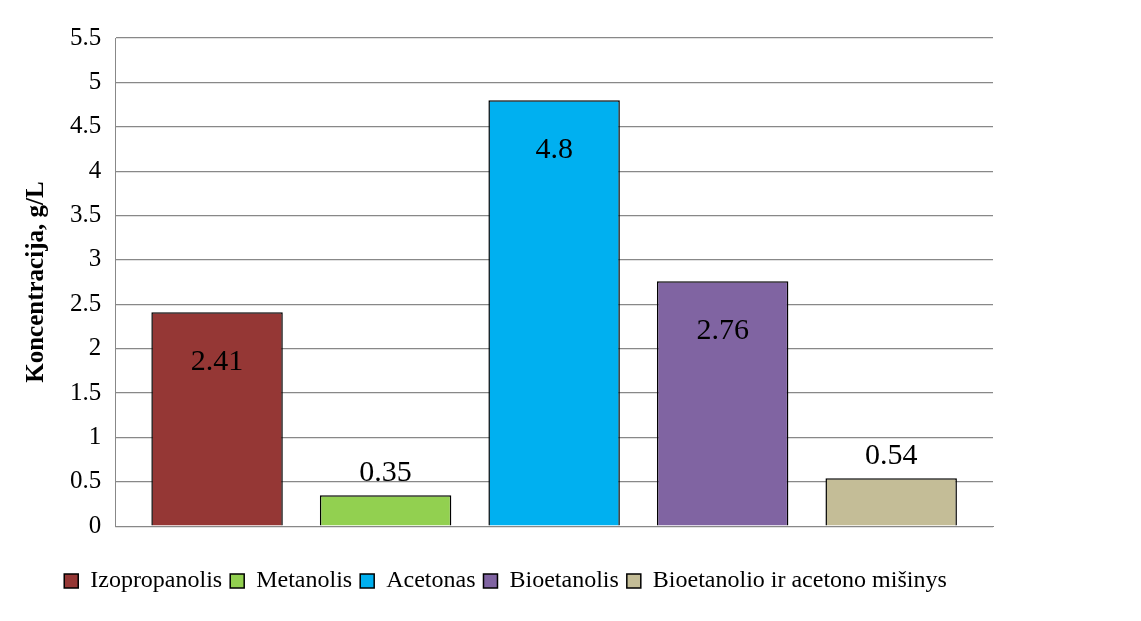 The height and width of the screenshot is (621, 1141). I want to click on legend-label: Bioetanolis, so click(564, 579).